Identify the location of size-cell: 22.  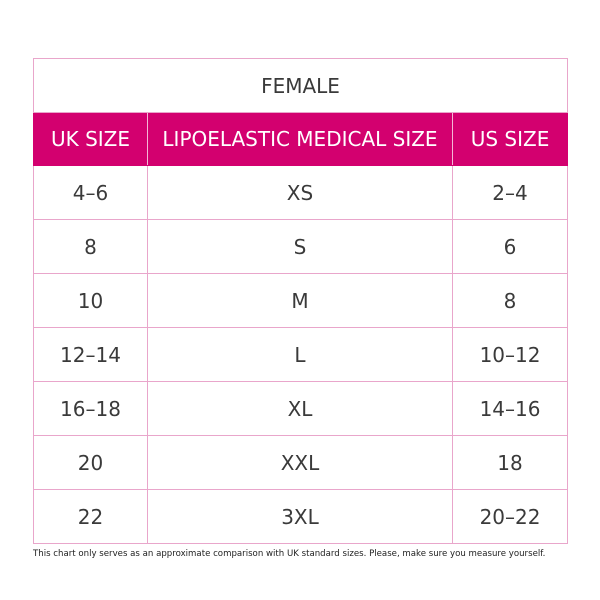
(90, 516).